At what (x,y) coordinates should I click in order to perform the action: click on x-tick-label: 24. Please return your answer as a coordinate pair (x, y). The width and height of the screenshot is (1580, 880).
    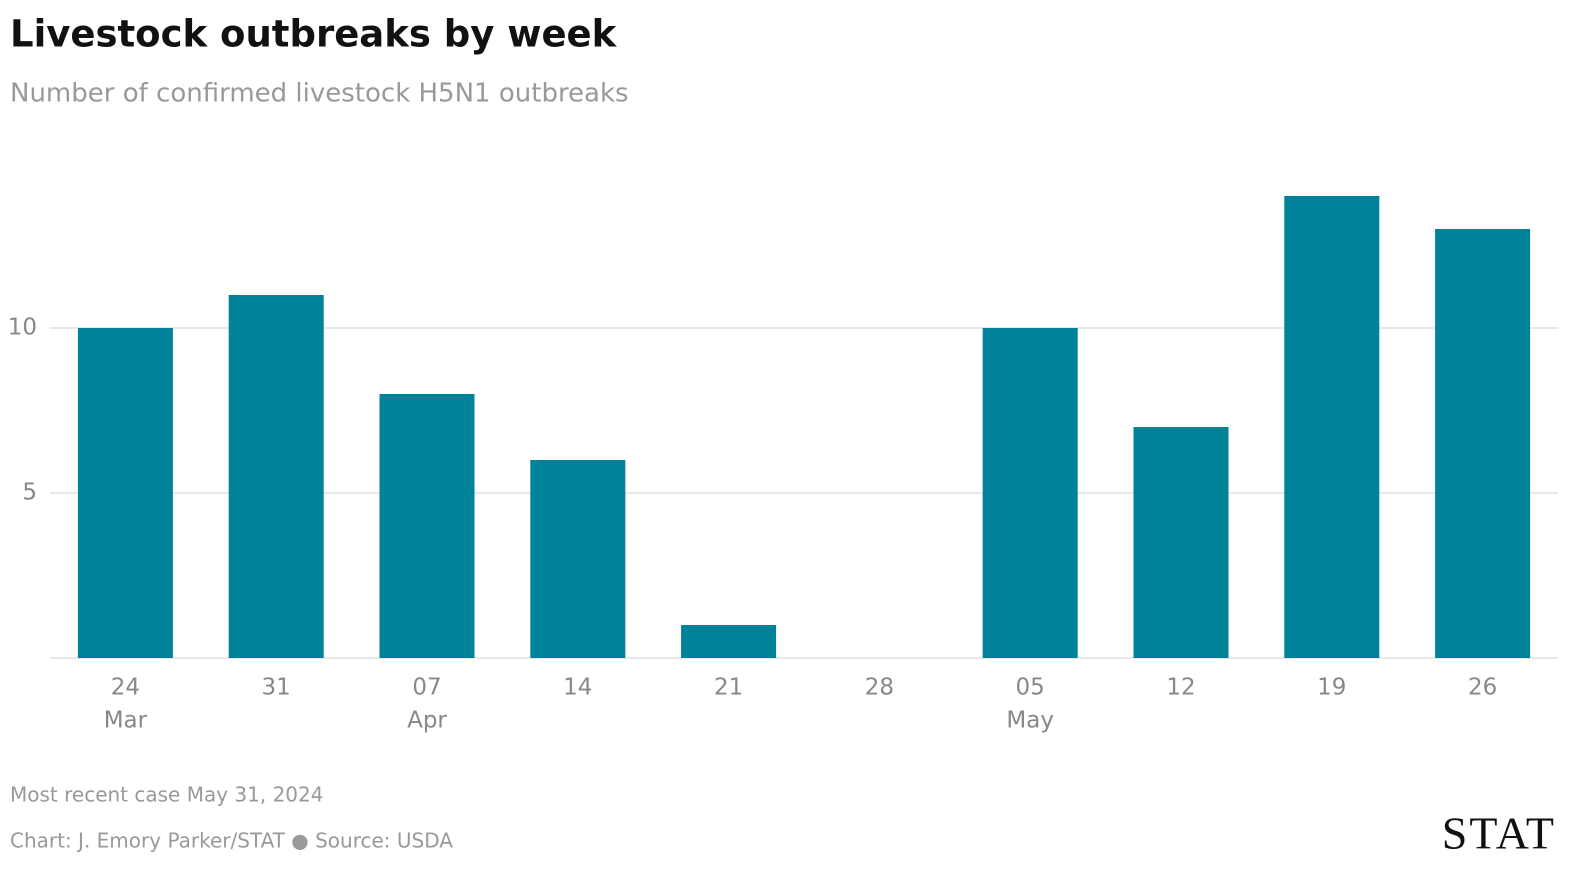
    Looking at the image, I should click on (125, 688).